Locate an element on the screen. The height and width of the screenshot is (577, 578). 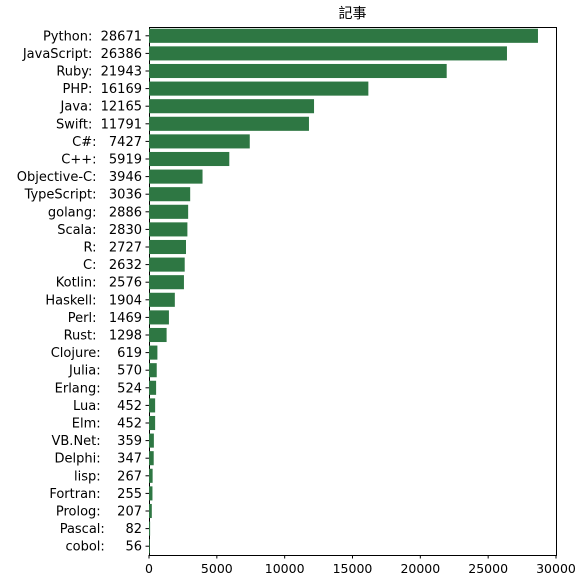
x-tick-label: 0 is located at coordinates (149, 568).